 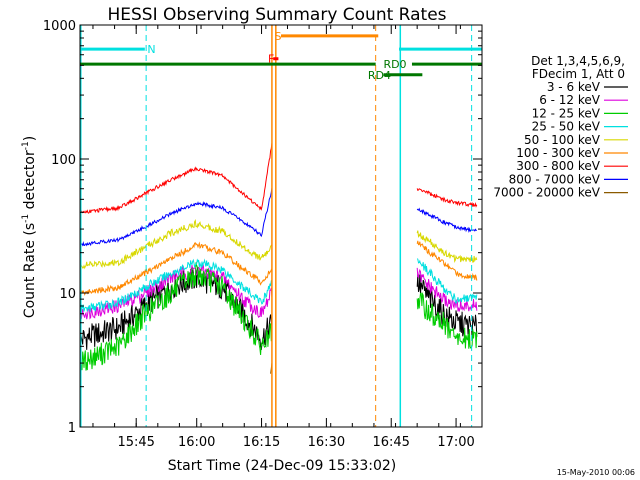 I want to click on series-line-4-after-gap, so click(x=447, y=246).